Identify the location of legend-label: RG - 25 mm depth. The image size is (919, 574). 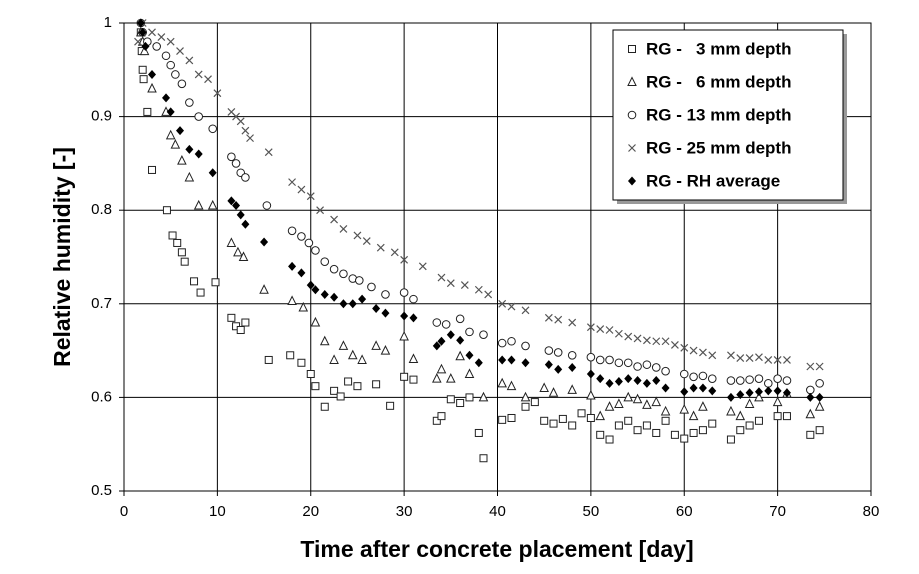
(718, 147).